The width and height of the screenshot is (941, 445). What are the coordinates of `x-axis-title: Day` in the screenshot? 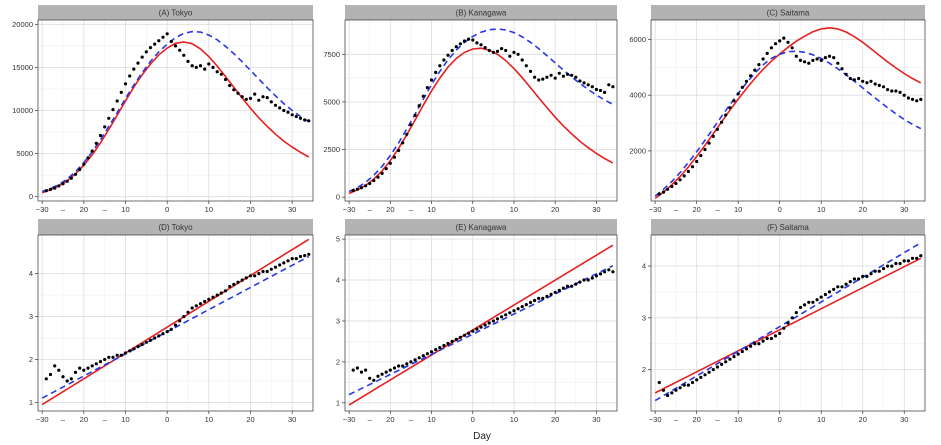 It's located at (482, 436).